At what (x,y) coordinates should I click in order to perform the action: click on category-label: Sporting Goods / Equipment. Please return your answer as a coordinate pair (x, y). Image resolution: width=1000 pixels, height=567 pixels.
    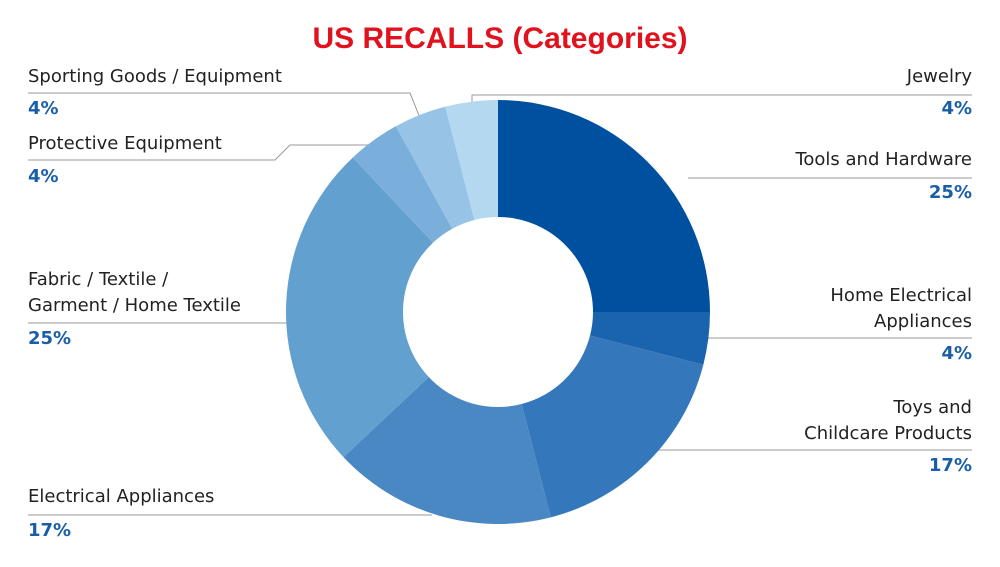
    Looking at the image, I should click on (155, 76).